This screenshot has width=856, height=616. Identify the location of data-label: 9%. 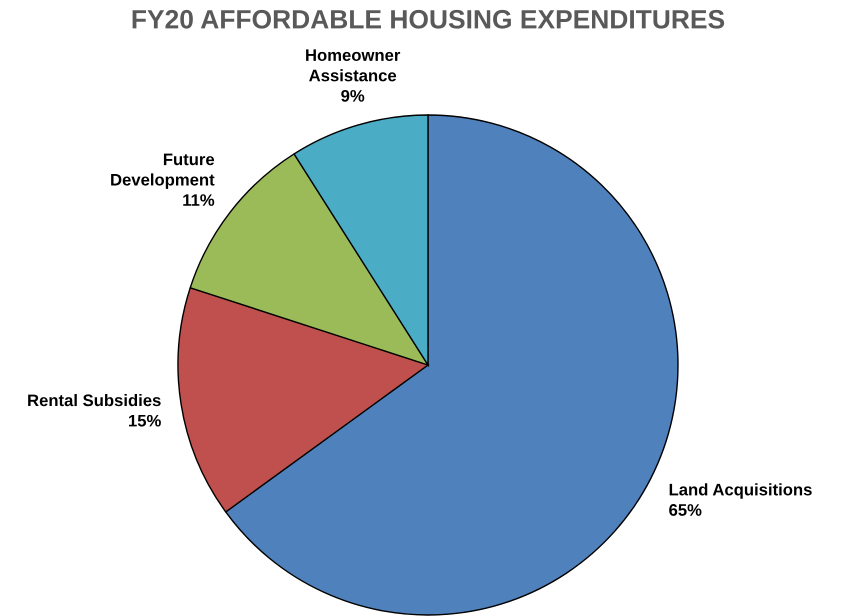
(352, 96).